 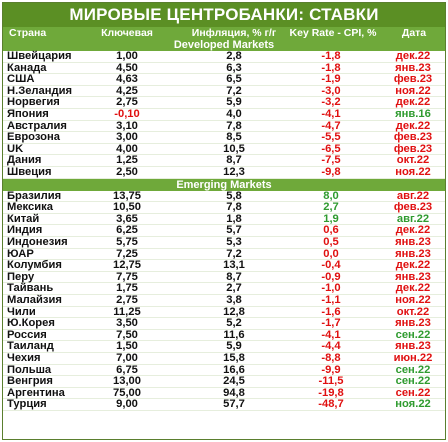 What do you see at coordinates (23, 218) in the screenshot?
I see `cell-country: Китай` at bounding box center [23, 218].